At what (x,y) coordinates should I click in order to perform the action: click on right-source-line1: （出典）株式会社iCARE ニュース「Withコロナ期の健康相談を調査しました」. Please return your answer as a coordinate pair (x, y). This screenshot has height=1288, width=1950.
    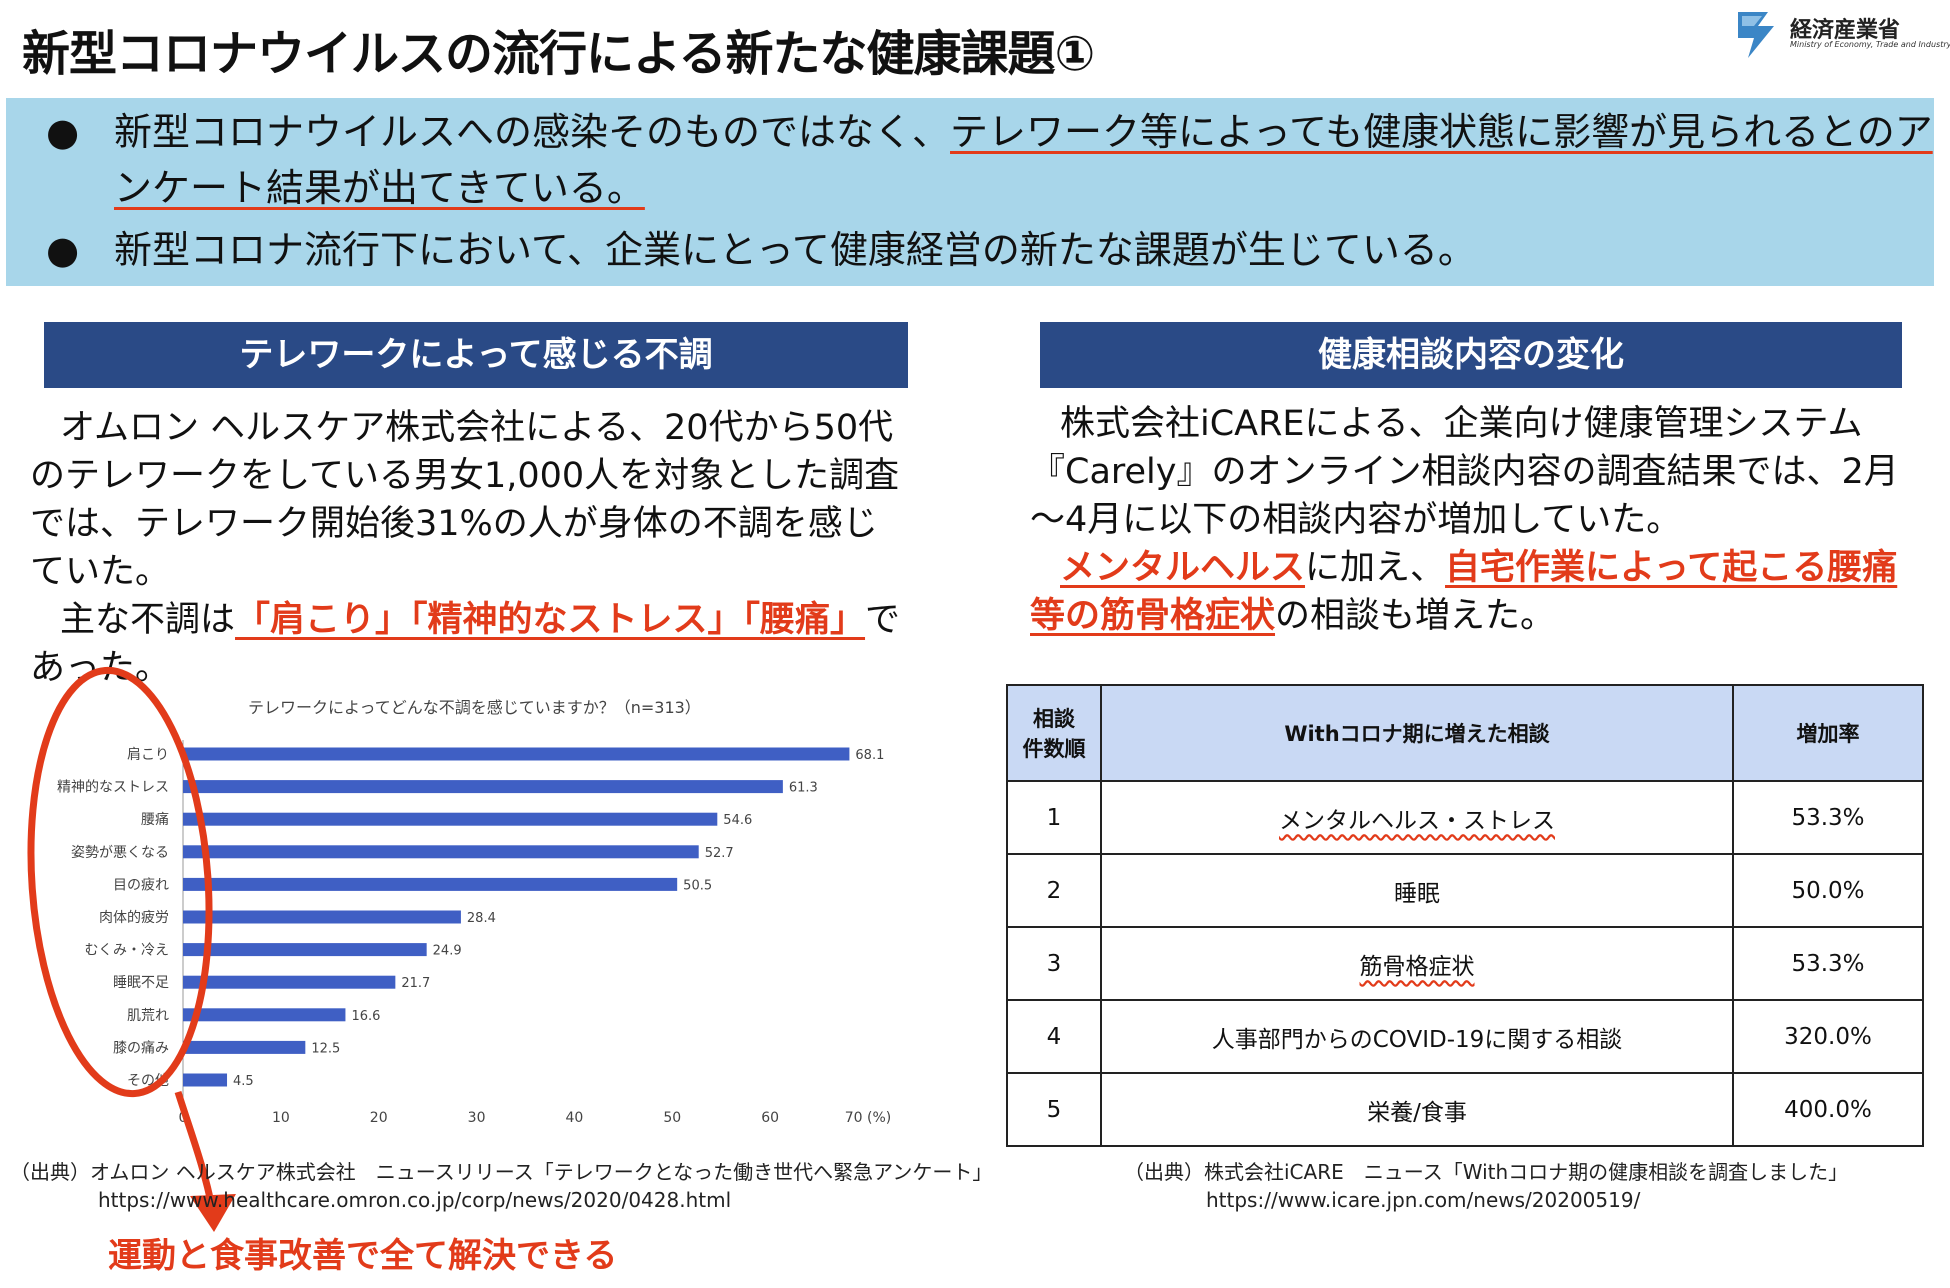
    Looking at the image, I should click on (1486, 1172).